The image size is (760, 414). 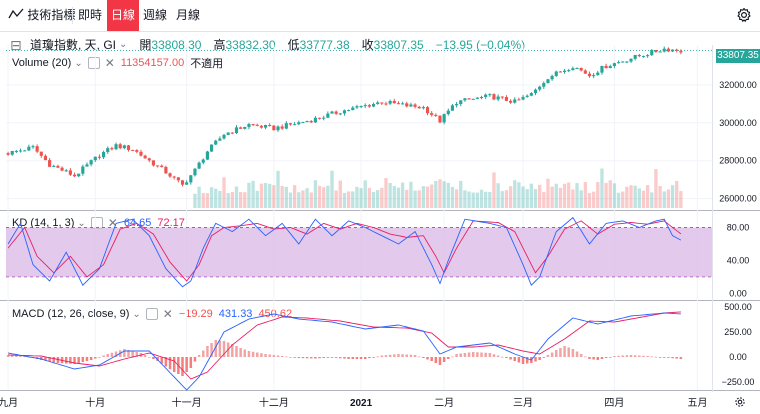 I want to click on change-value: −13.95 (−0.04%), so click(x=480, y=44).